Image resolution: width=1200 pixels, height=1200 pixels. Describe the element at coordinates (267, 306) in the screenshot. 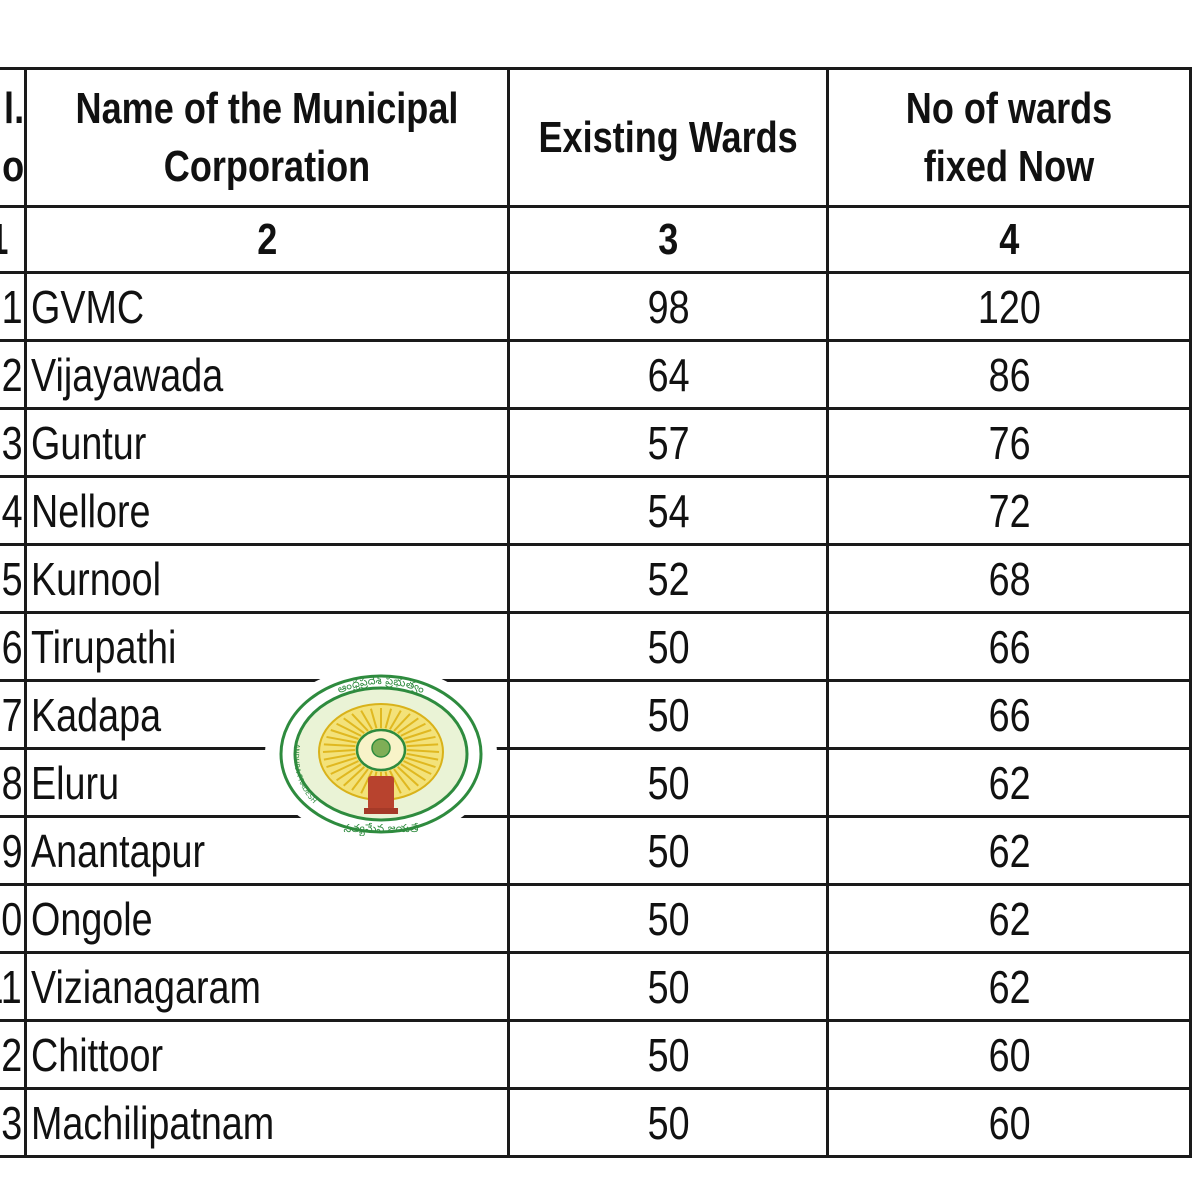

I see `corporation-name-cell: GVMC` at that location.